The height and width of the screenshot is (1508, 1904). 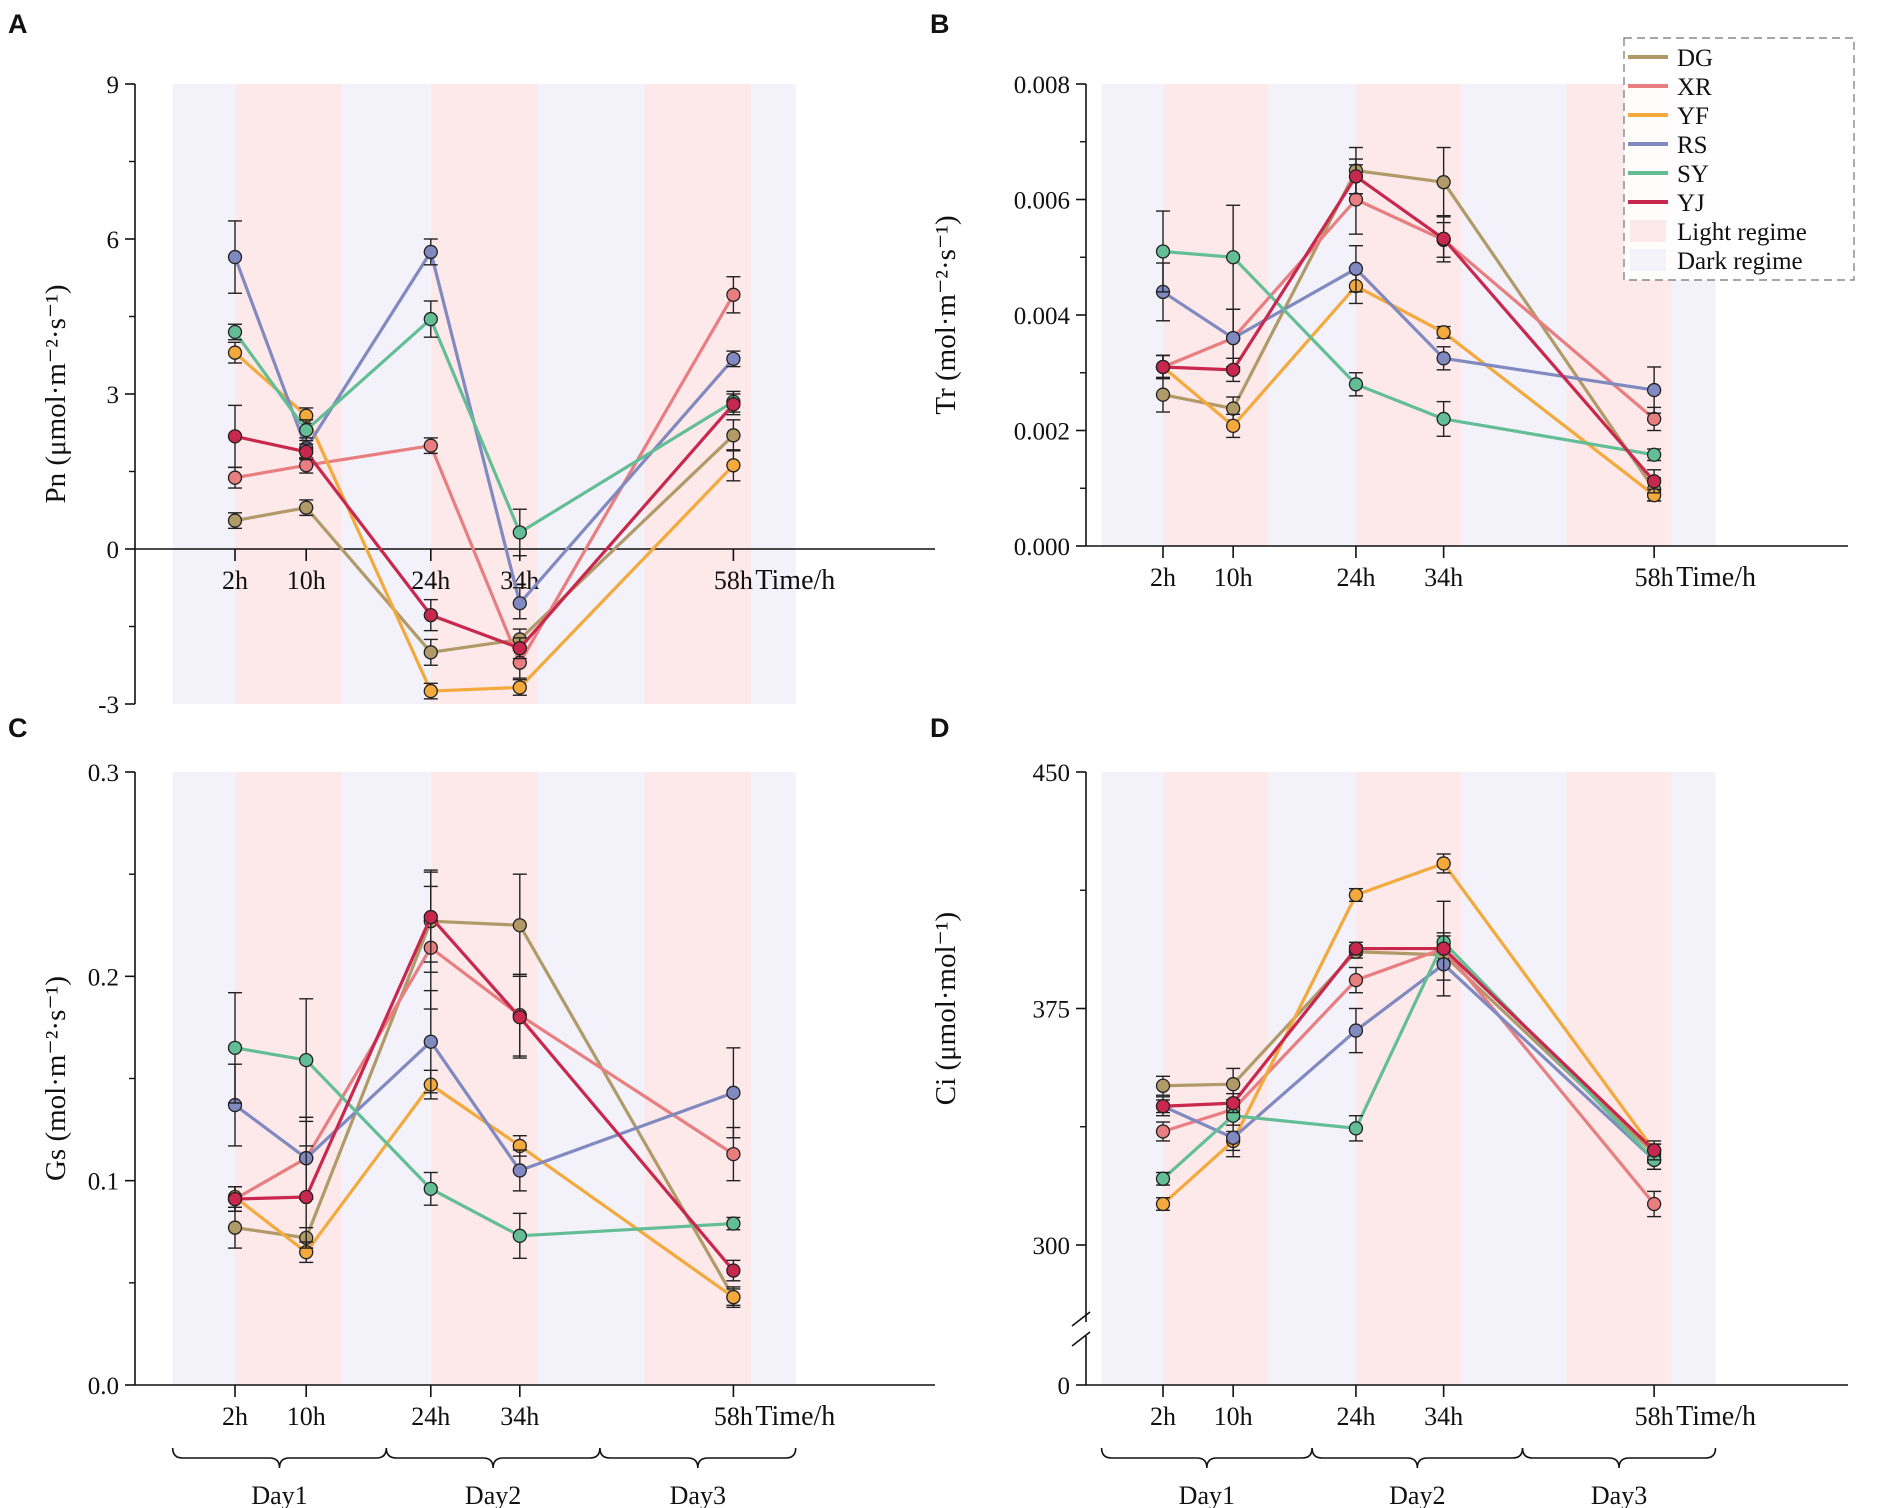 What do you see at coordinates (773, 1078) in the screenshot?
I see `panel-c-dark-regime-band` at bounding box center [773, 1078].